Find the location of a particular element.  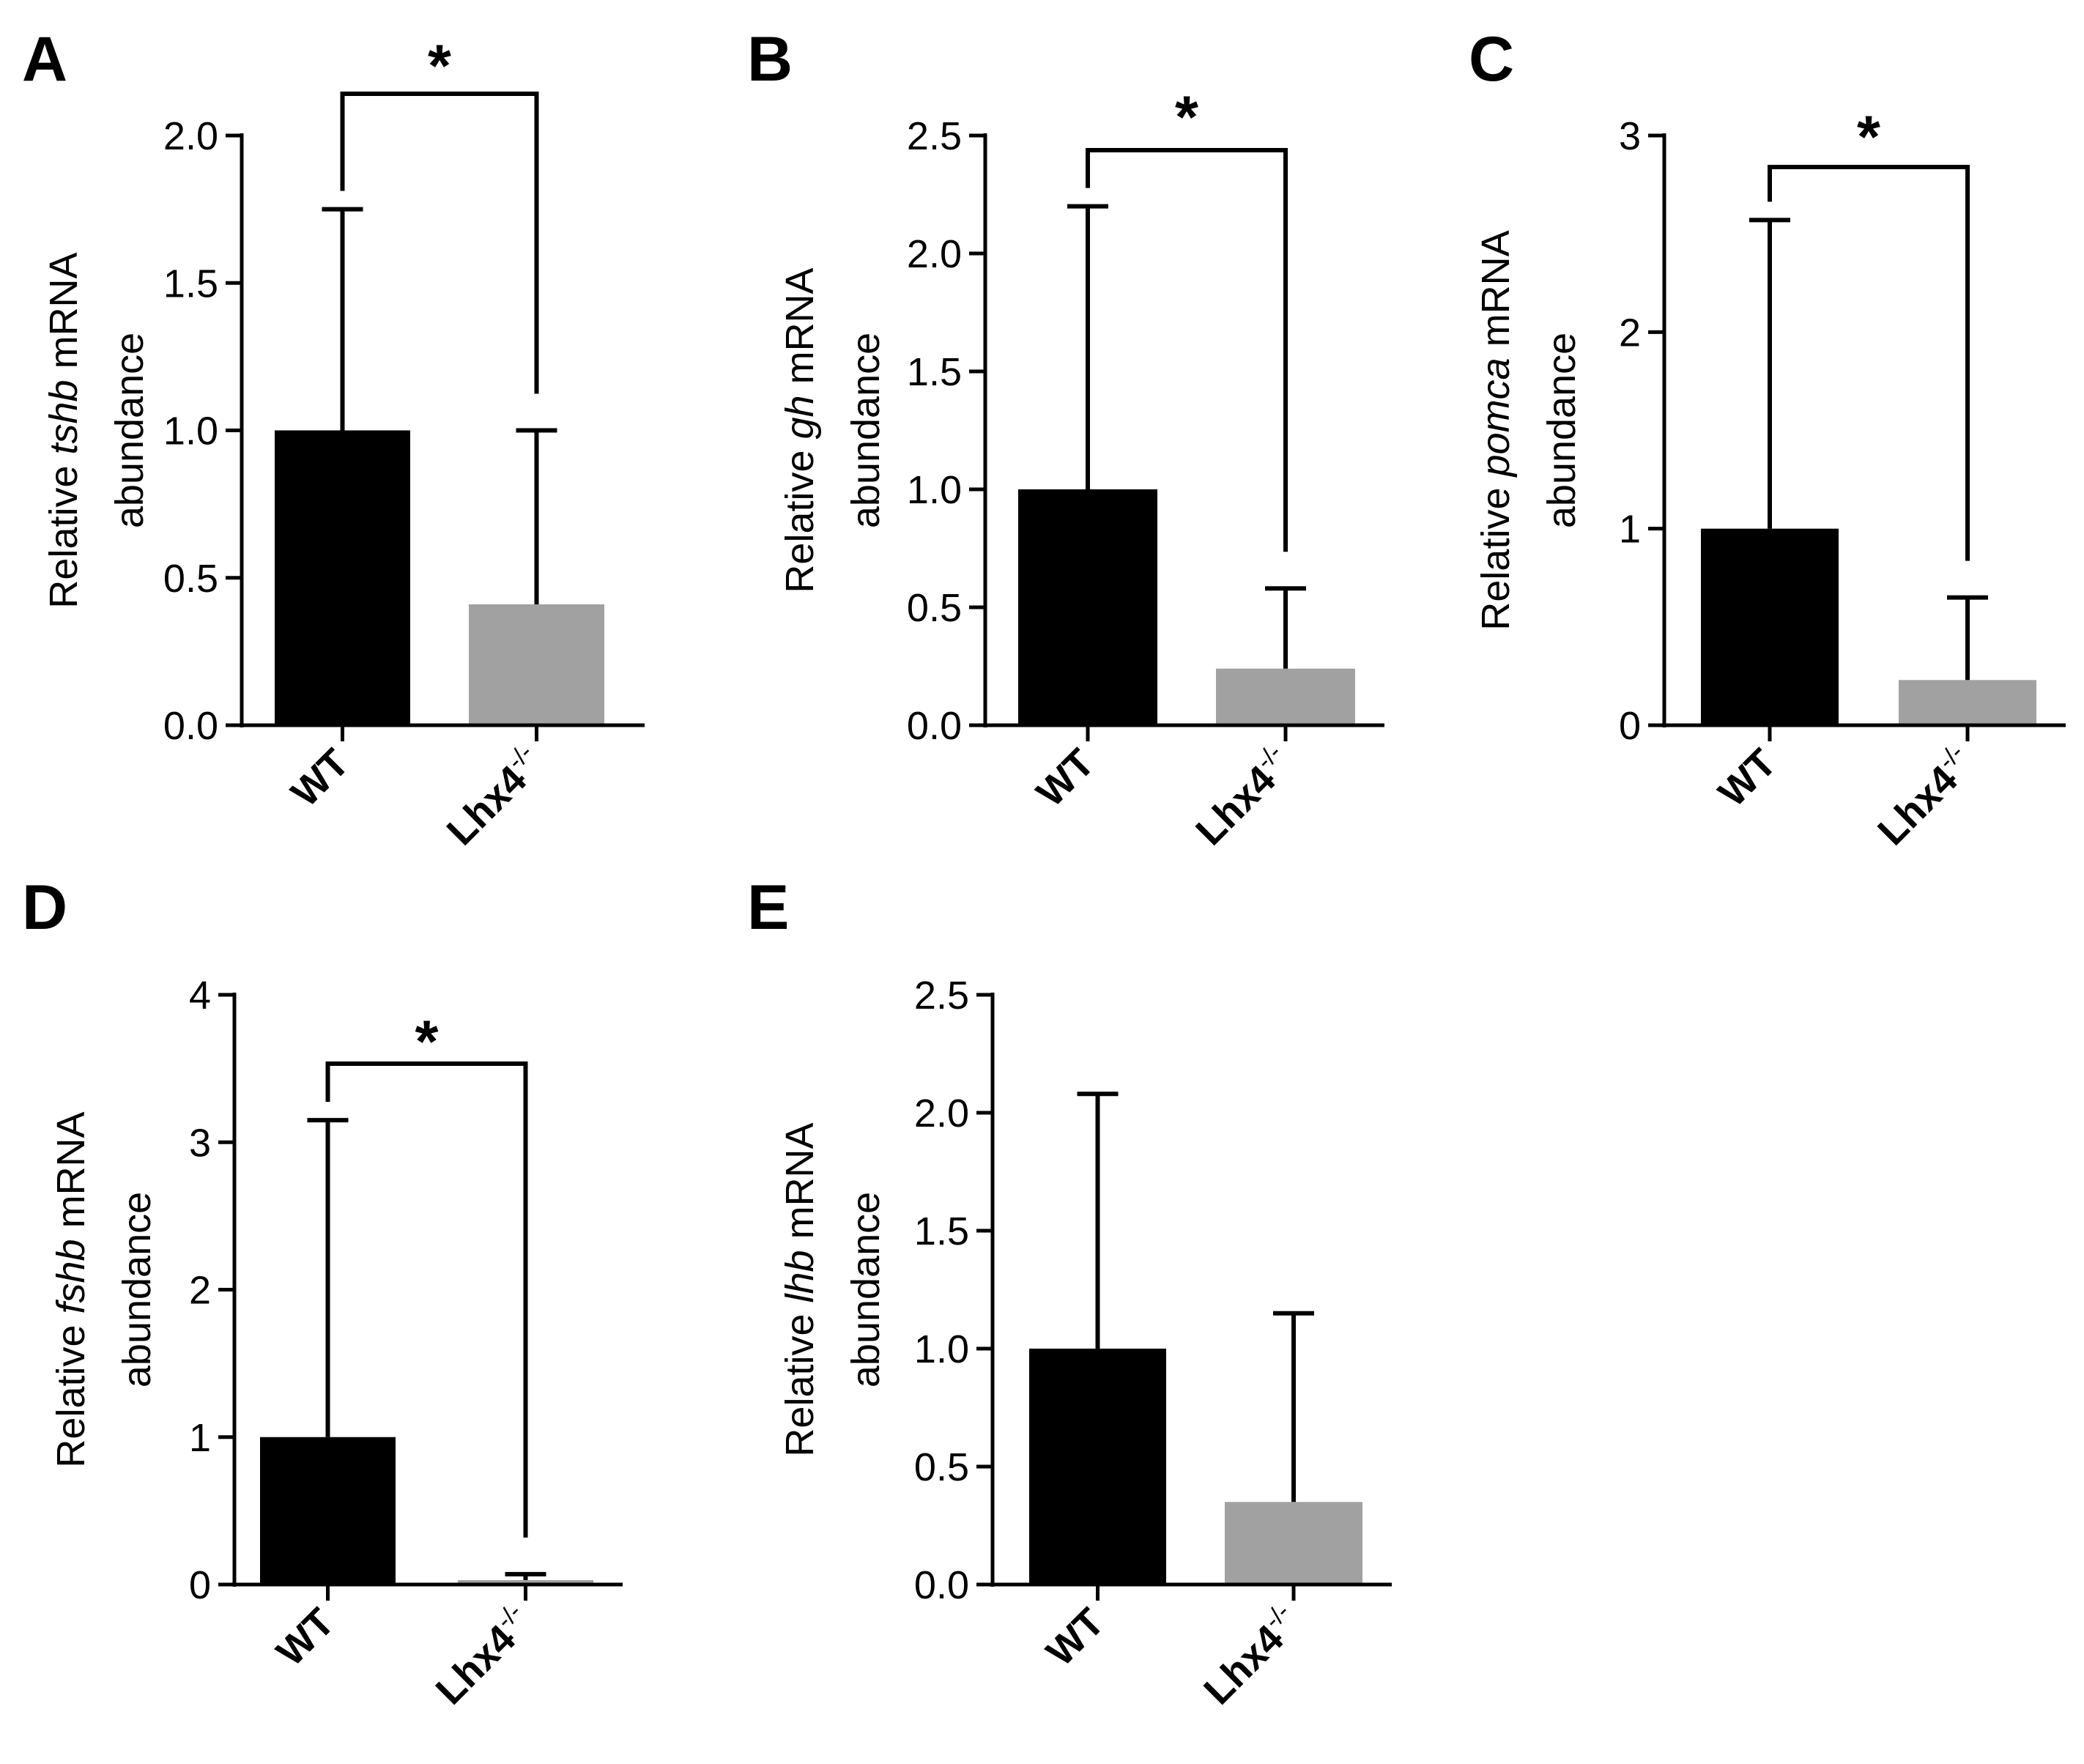

y-tick-label: 4 is located at coordinates (200, 996).